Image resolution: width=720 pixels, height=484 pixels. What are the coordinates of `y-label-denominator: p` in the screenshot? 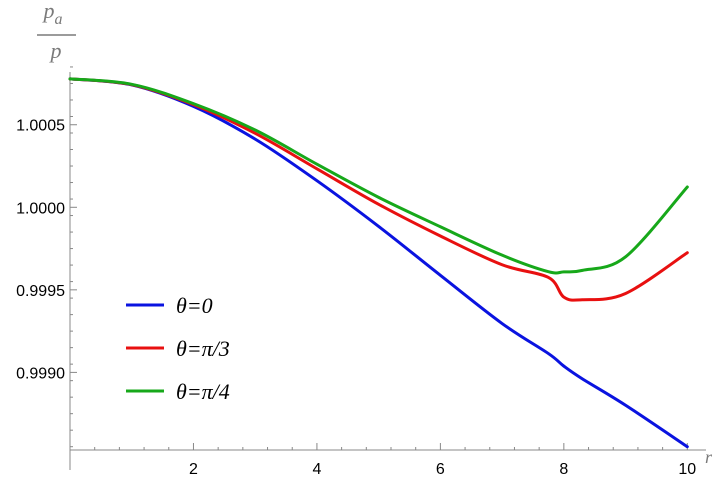 It's located at (55, 50).